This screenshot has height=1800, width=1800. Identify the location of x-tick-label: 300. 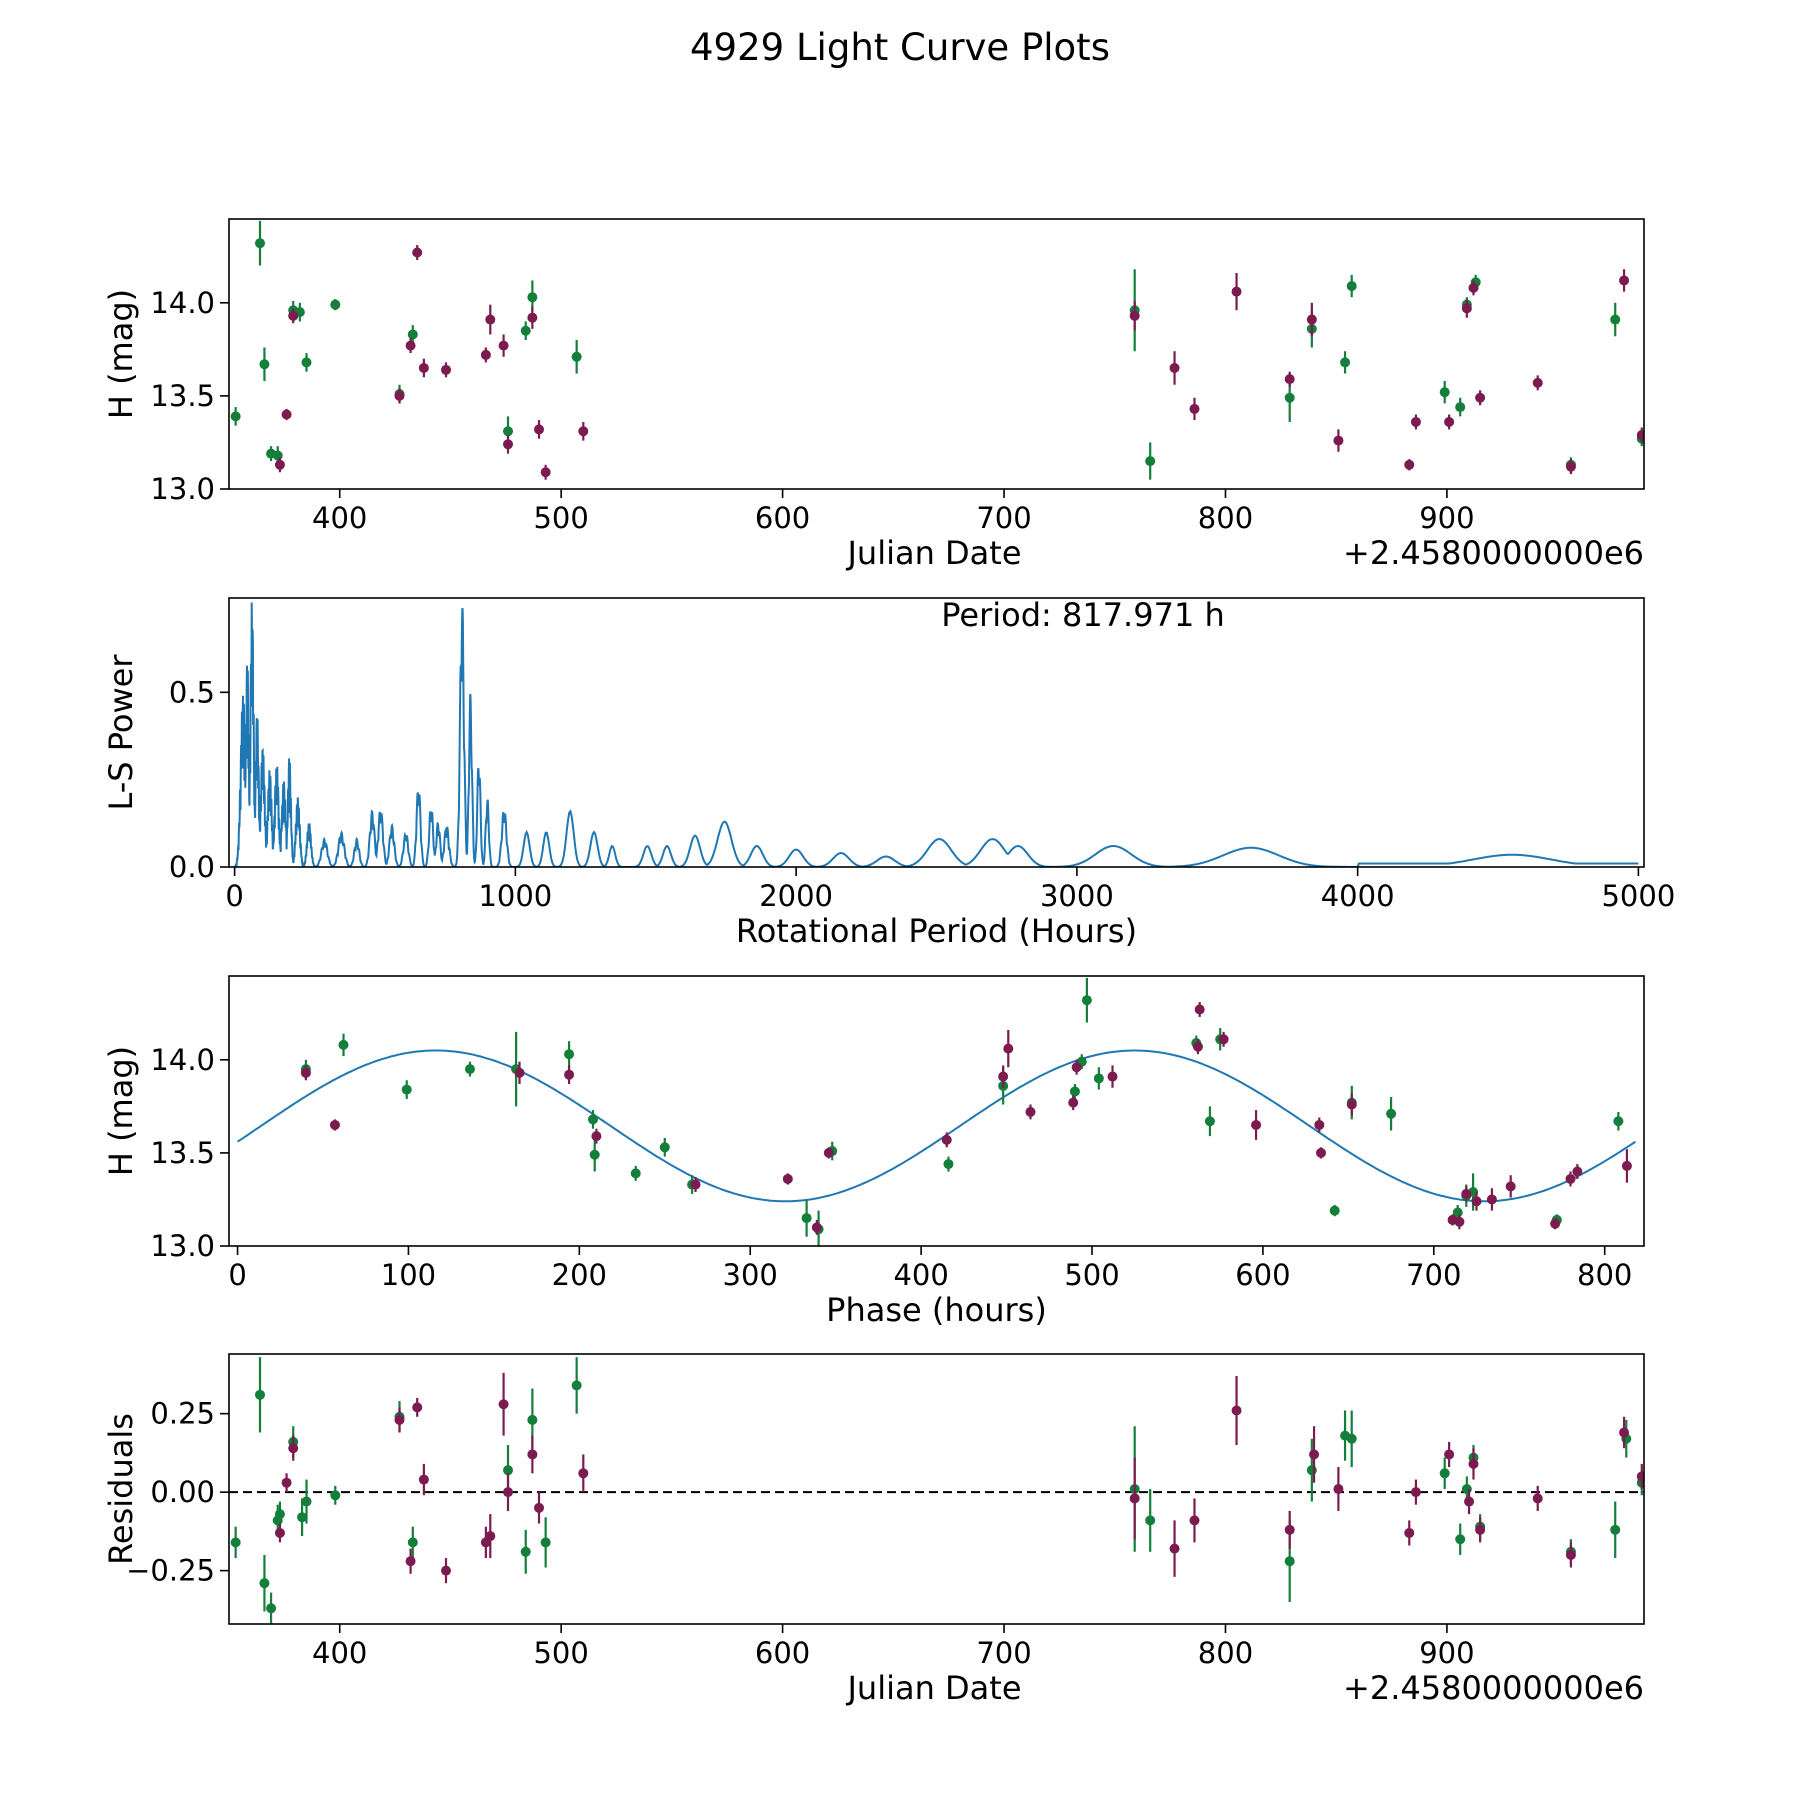
(750, 1275).